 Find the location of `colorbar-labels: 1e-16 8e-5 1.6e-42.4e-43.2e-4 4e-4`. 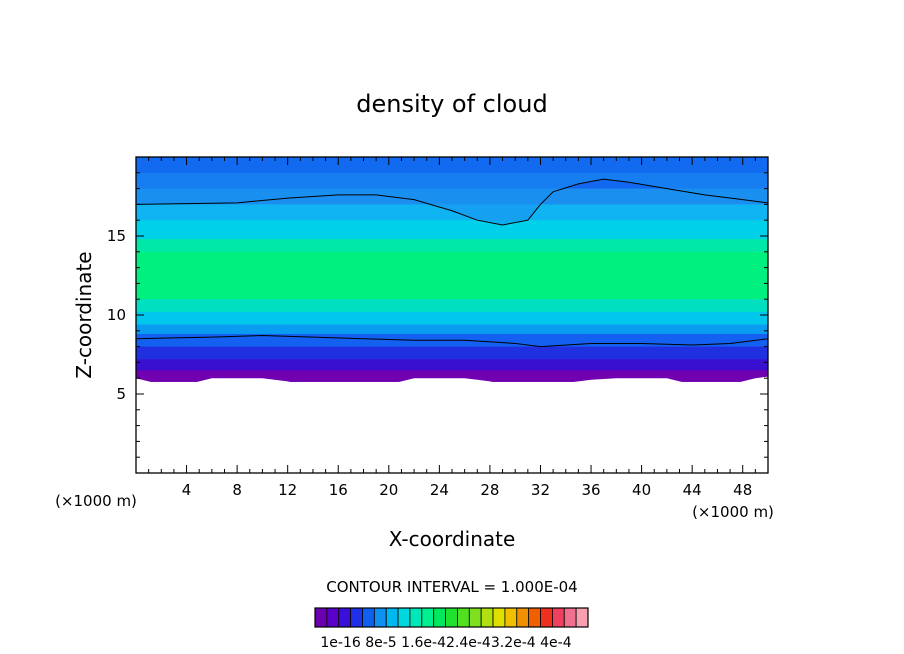

colorbar-labels: 1e-16 8e-5 1.6e-42.4e-43.2e-4 4e-4 is located at coordinates (445, 643).